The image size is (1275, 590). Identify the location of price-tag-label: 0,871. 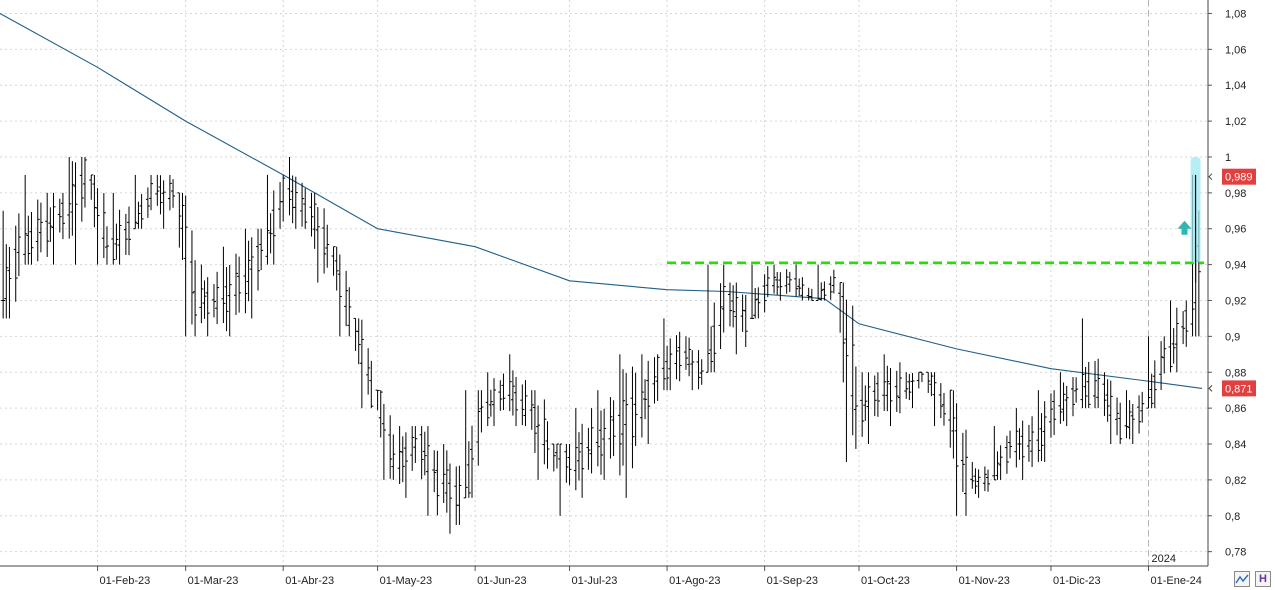
(1239, 389).